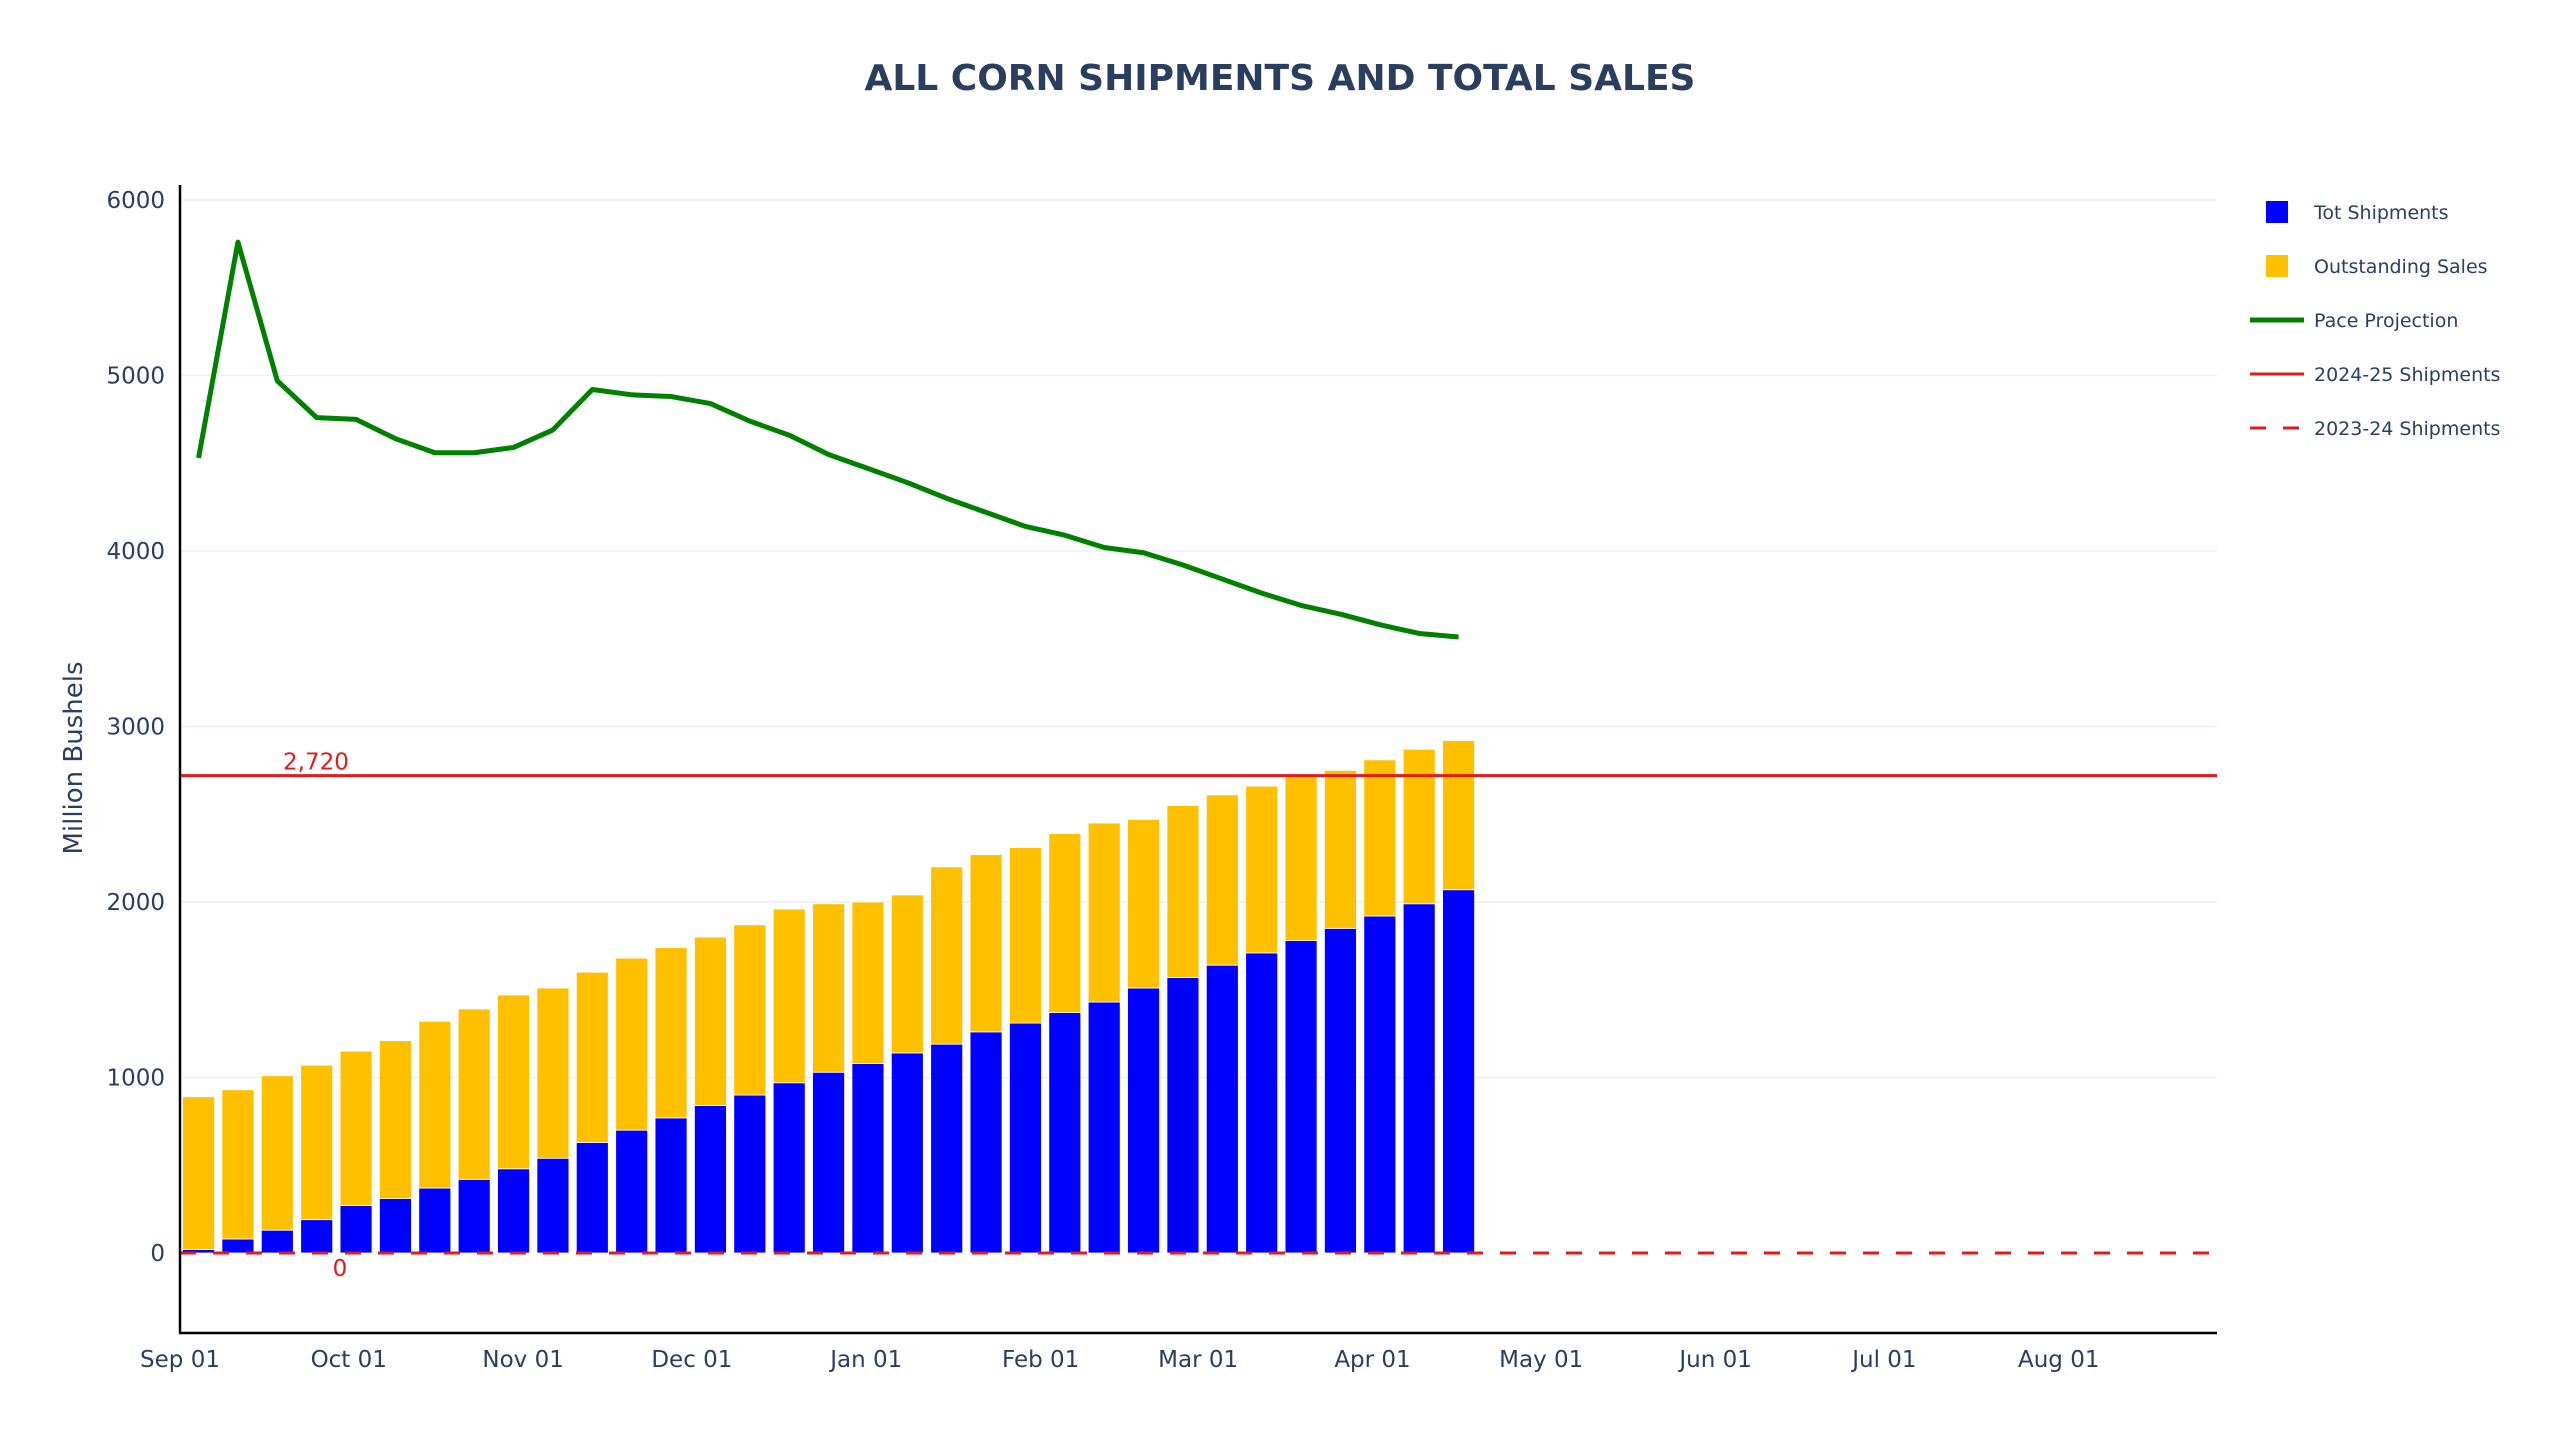 Image resolution: width=2560 pixels, height=1437 pixels. What do you see at coordinates (180, 1360) in the screenshot?
I see `x-tick-label: Sep 01` at bounding box center [180, 1360].